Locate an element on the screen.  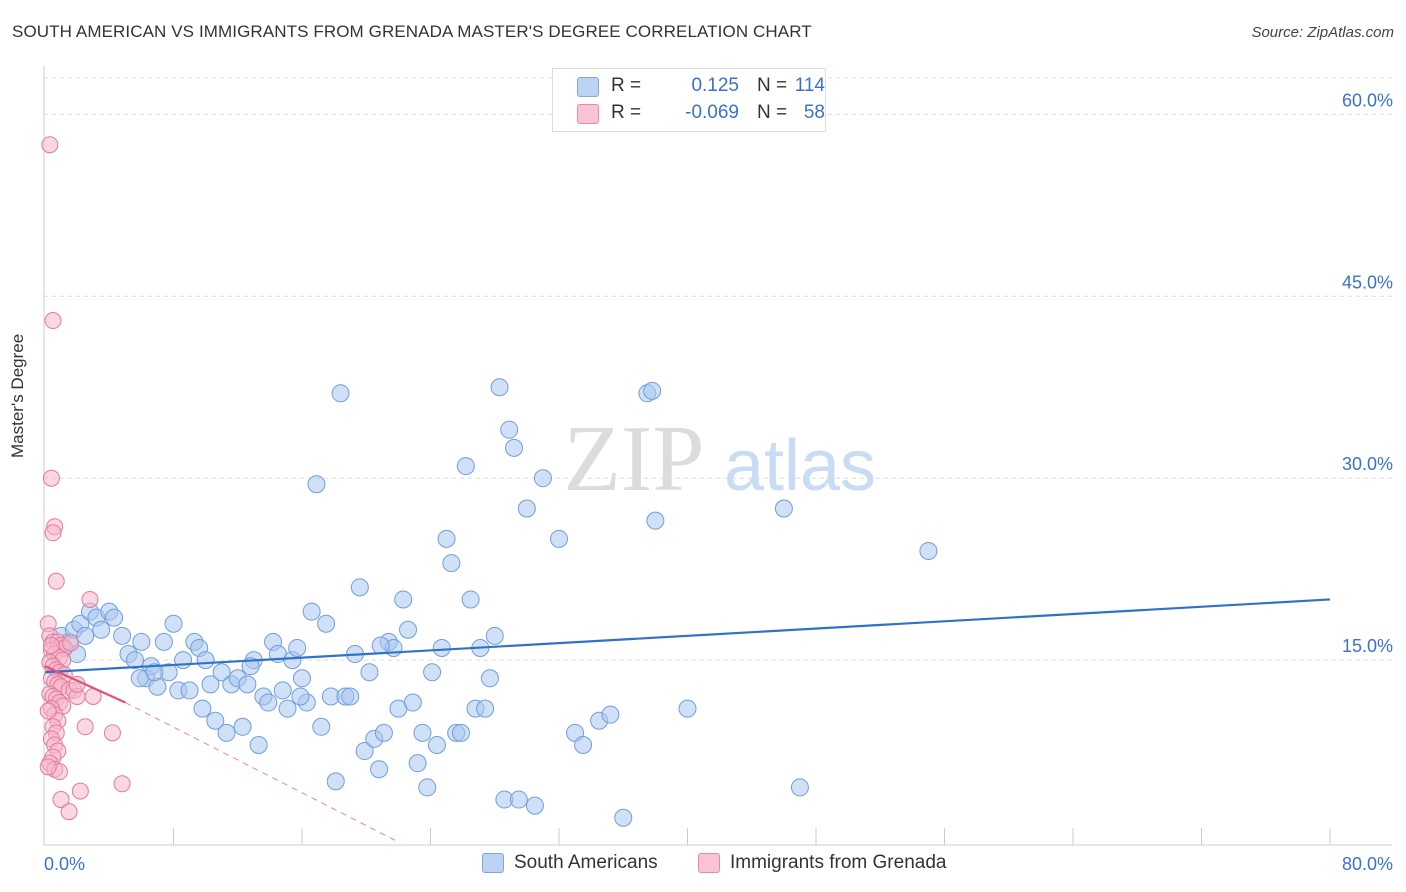
n-value: 114 is located at coordinates (809, 85).